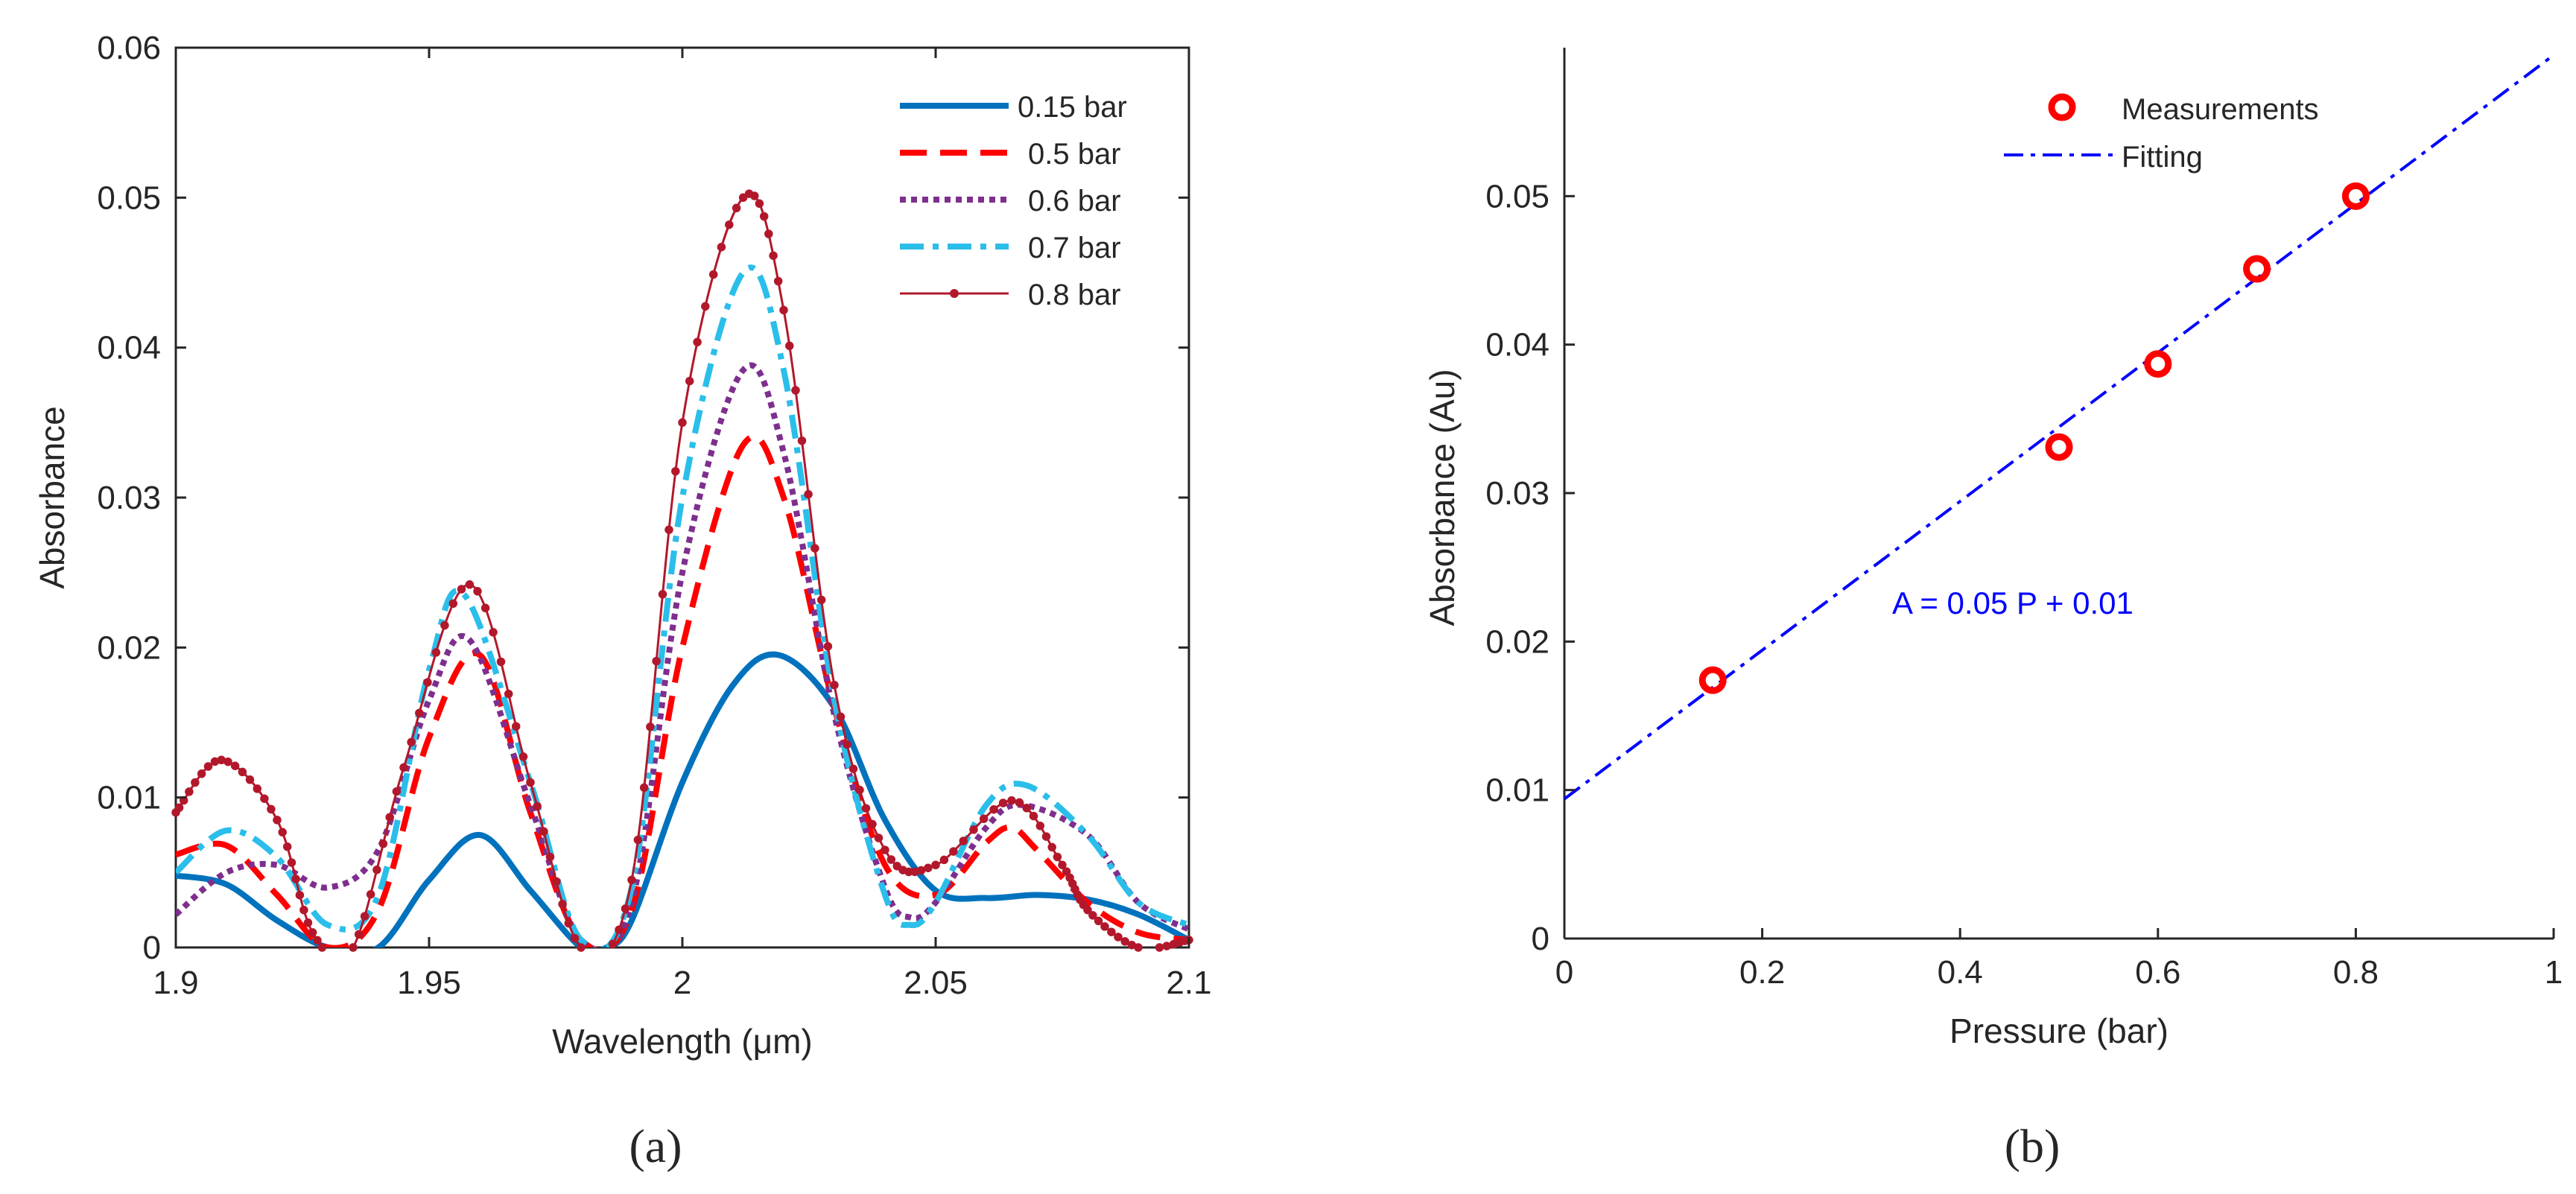 The width and height of the screenshot is (2576, 1194). Describe the element at coordinates (2162, 157) in the screenshot. I see `panel-b-legend-label: Fitting` at that location.